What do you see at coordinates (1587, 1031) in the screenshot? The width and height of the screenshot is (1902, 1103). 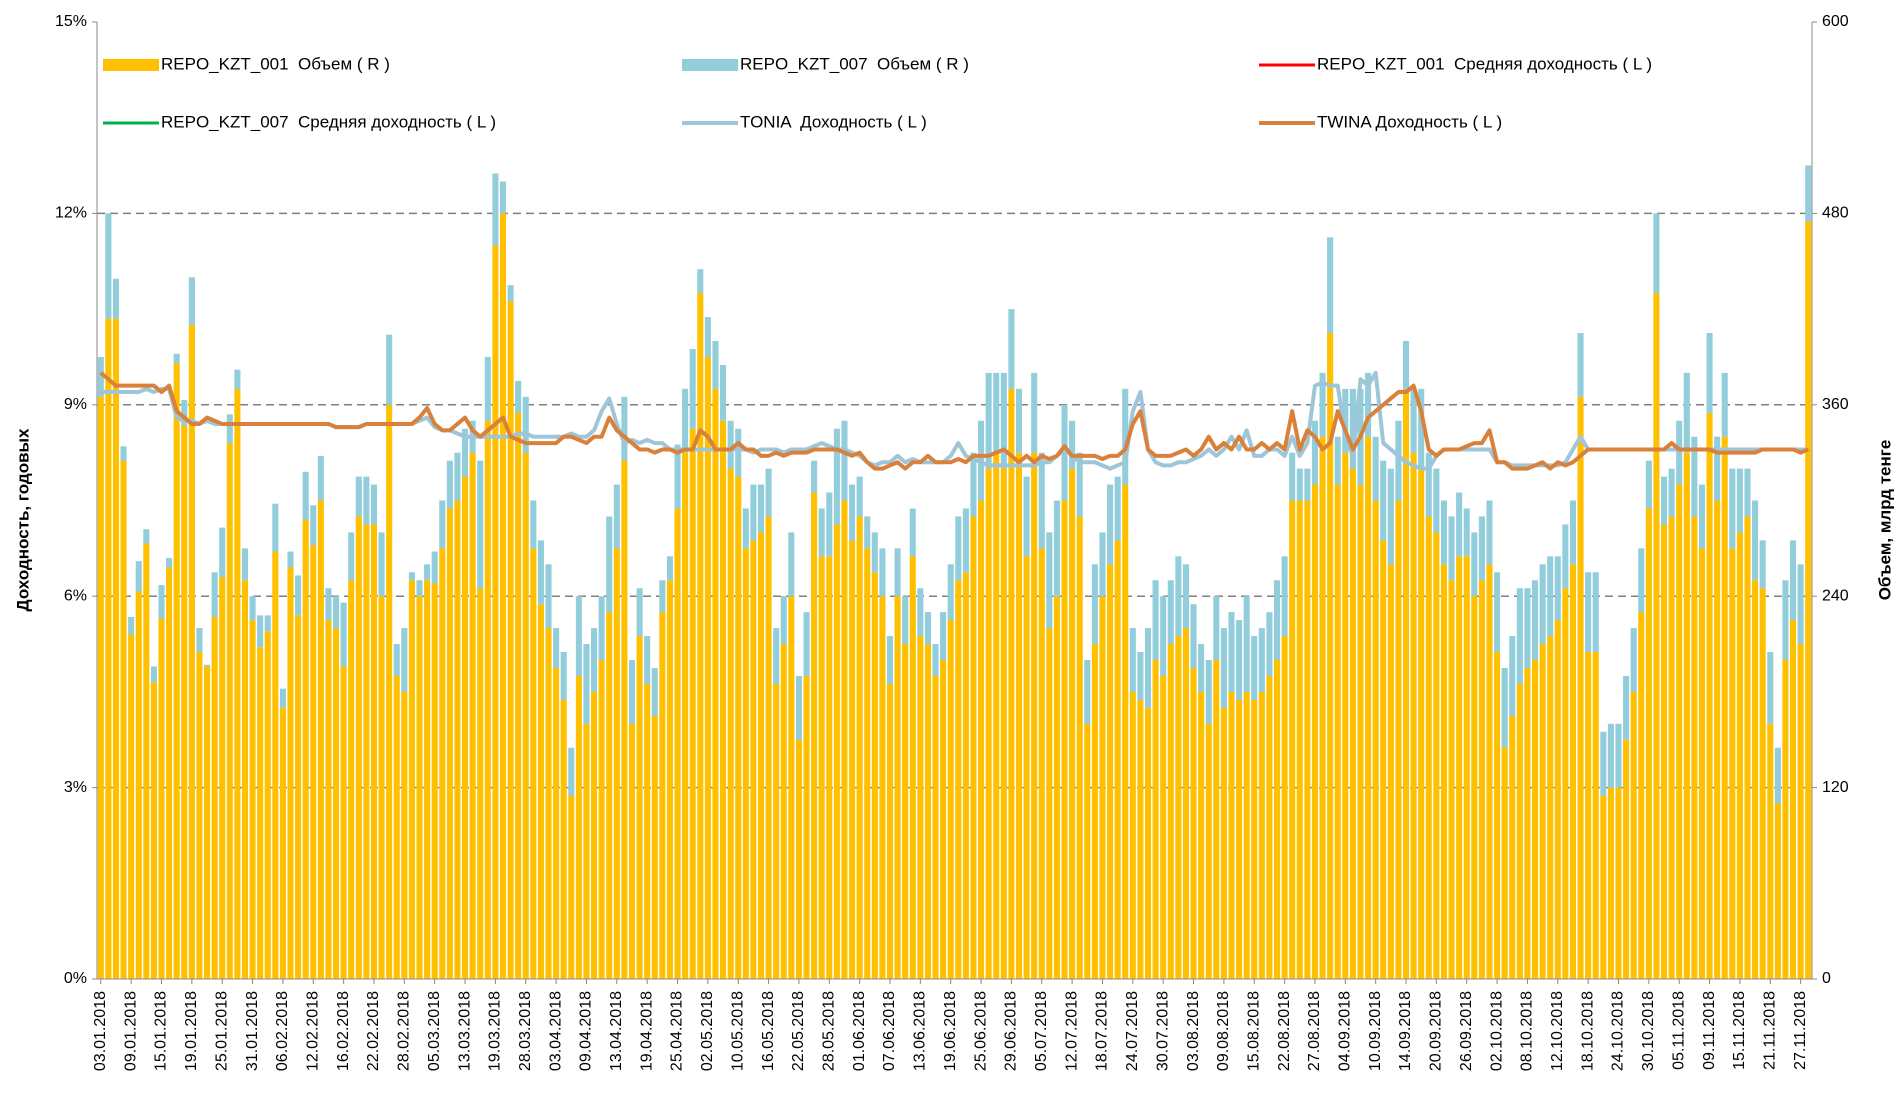 I see `x-tick-label: 18.10.2018` at bounding box center [1587, 1031].